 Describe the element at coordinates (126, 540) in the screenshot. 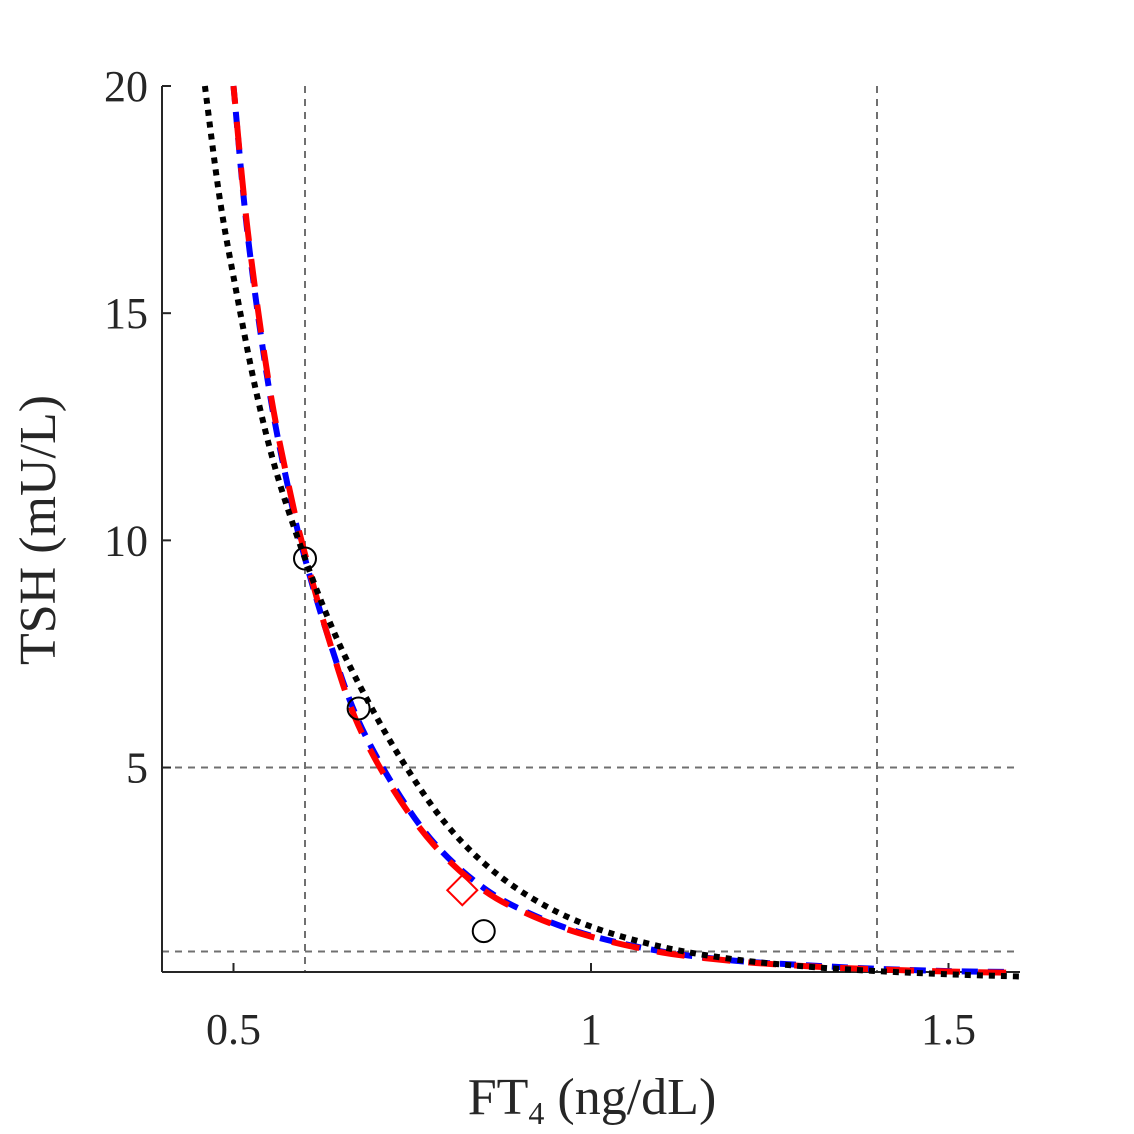

I see `y-tick-label: 10` at that location.